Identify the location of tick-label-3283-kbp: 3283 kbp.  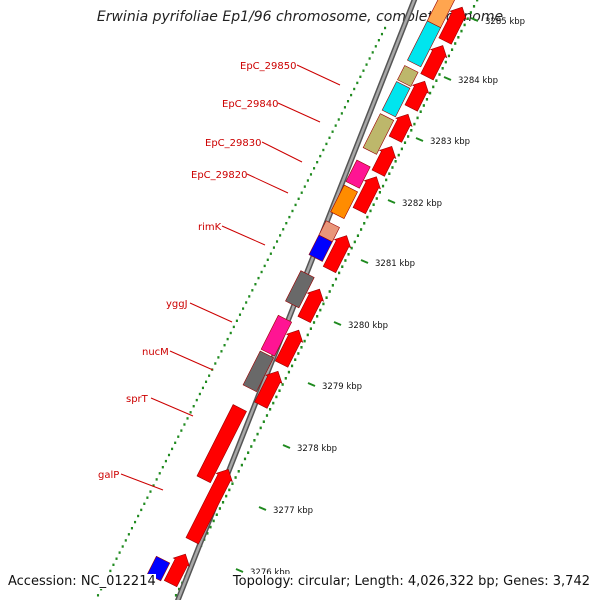
(450, 142).